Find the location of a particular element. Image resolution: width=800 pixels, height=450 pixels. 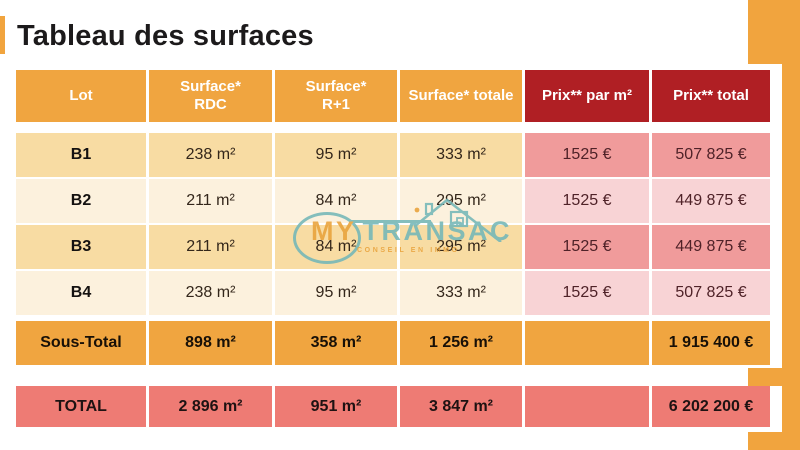

cell-b3-rdc: 211 m² is located at coordinates (210, 247).